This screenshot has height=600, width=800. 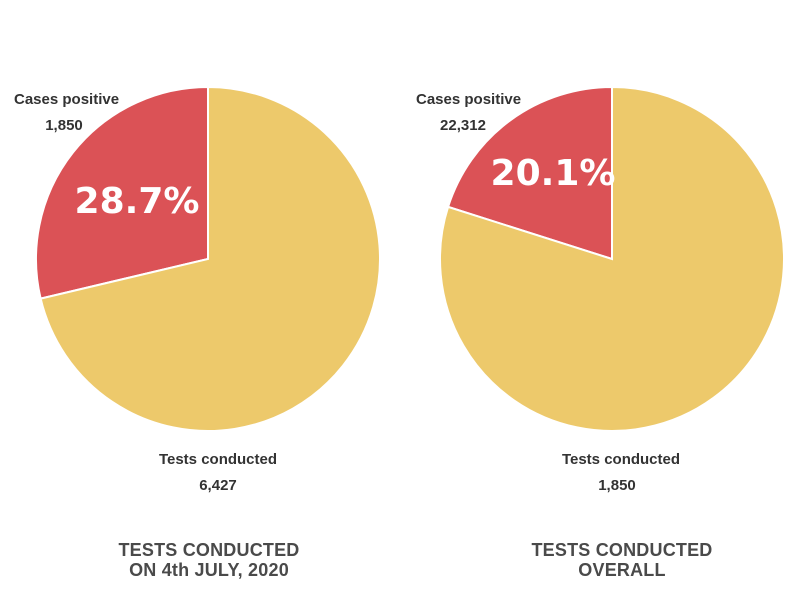 I want to click on caption-line: ON 4th JULY, 2020, so click(x=209, y=570).